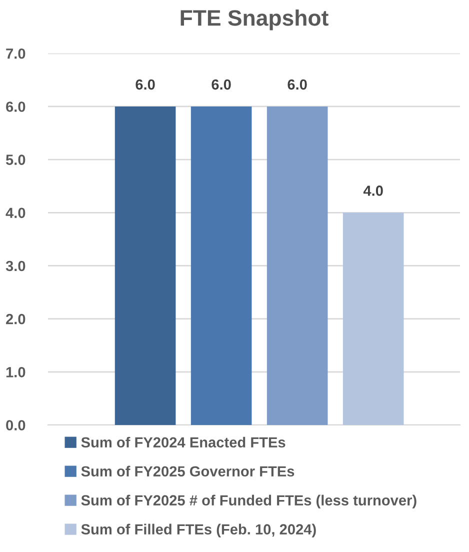 This screenshot has width=469, height=552. What do you see at coordinates (16, 213) in the screenshot?
I see `y-tick-label: 4.0` at bounding box center [16, 213].